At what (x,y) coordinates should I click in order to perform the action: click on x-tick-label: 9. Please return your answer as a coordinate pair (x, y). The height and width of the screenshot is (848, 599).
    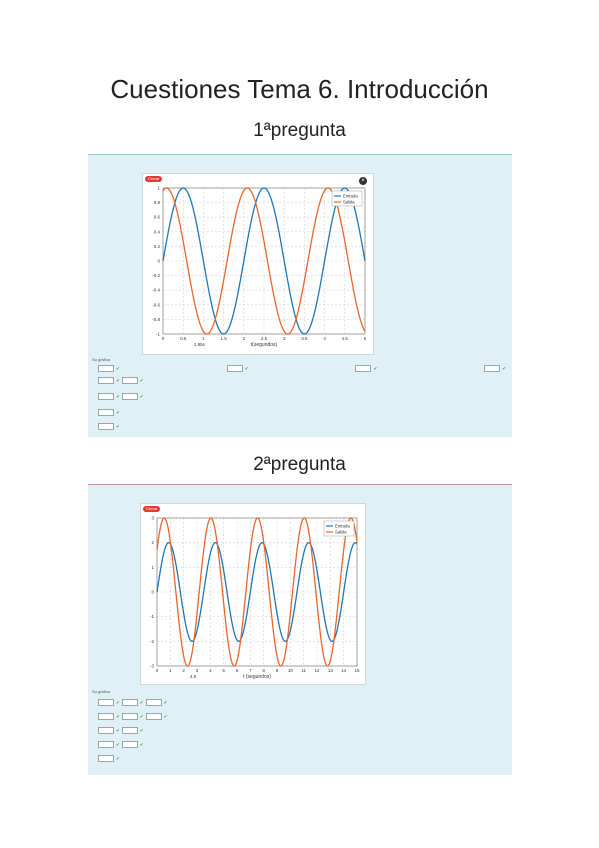
    Looking at the image, I should click on (277, 670).